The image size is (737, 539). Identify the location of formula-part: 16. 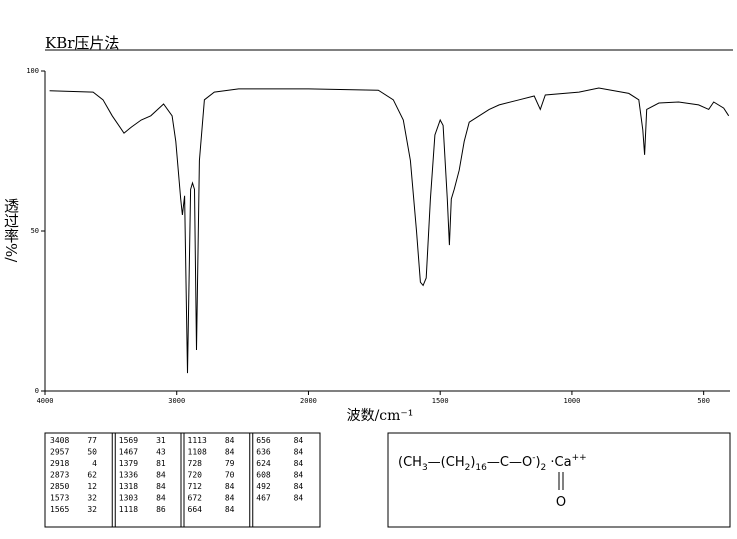
(481, 468).